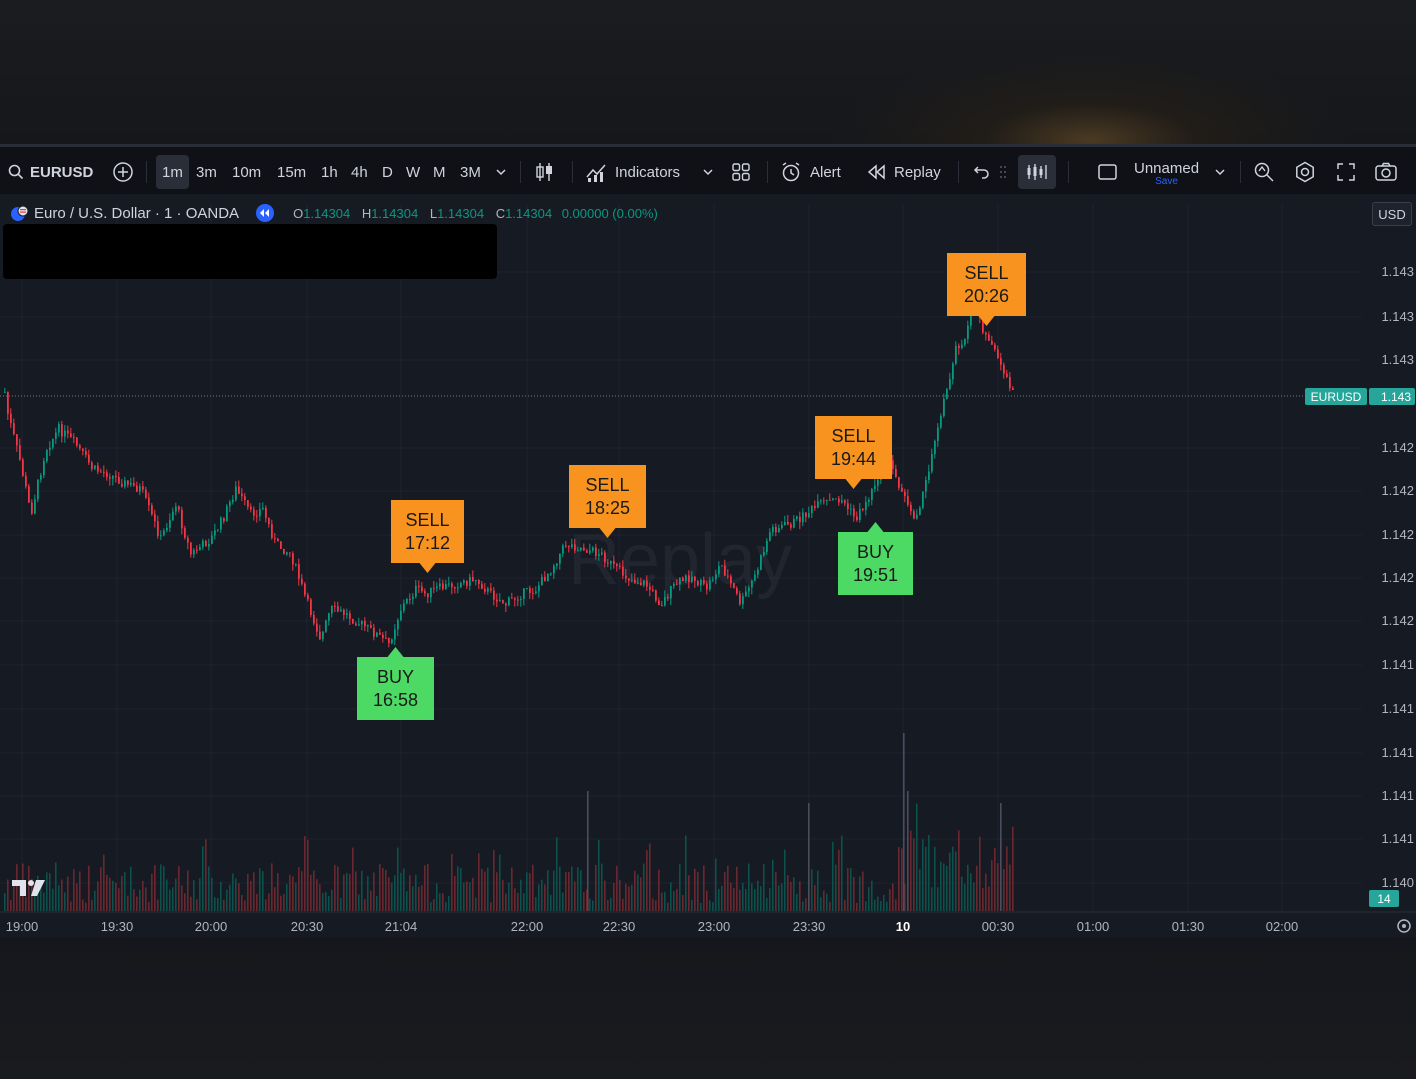 The width and height of the screenshot is (1416, 1079). Describe the element at coordinates (1003, 172) in the screenshot. I see `drag-handle` at that location.